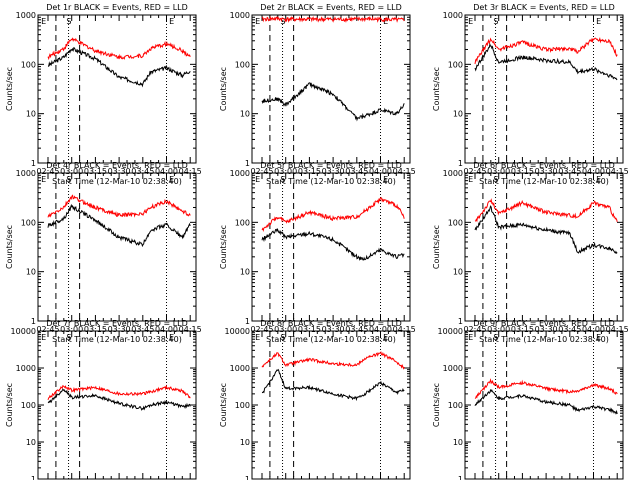 The width and height of the screenshot is (640, 480). I want to click on chart-title: Det 3r BLACK = Events, RED = LLD, so click(544, 7).